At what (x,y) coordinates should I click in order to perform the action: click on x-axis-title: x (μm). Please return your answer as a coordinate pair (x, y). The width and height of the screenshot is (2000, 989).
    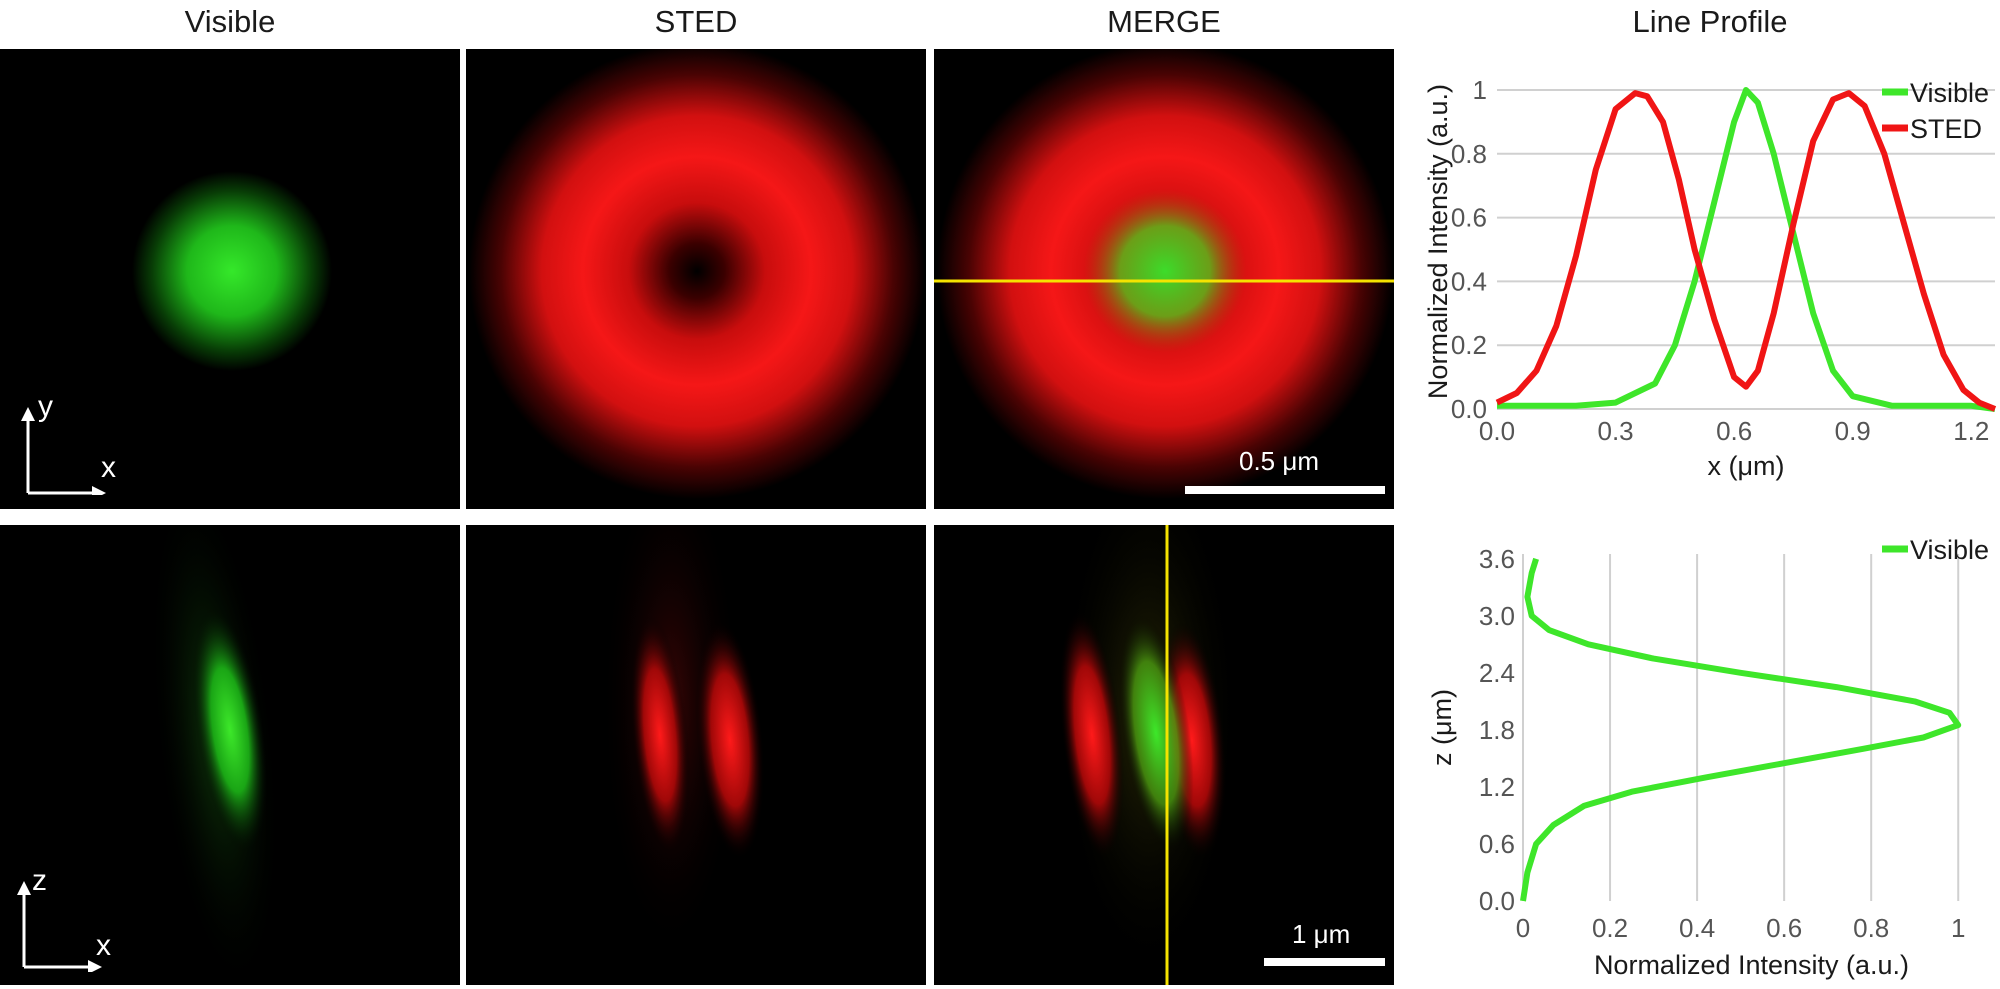
    Looking at the image, I should click on (1745, 466).